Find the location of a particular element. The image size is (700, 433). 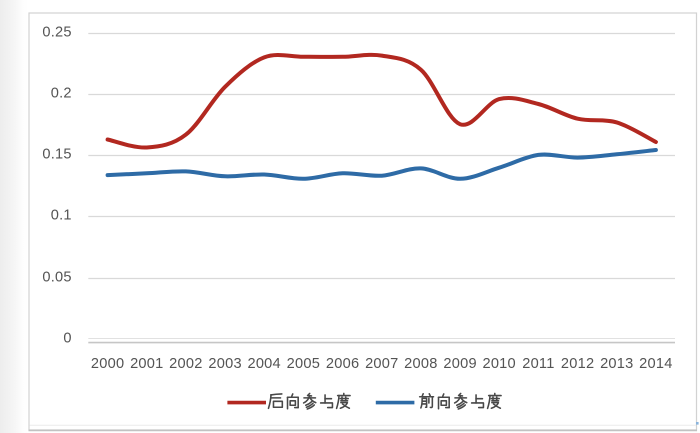

svg-text: 2003 is located at coordinates (224, 364).